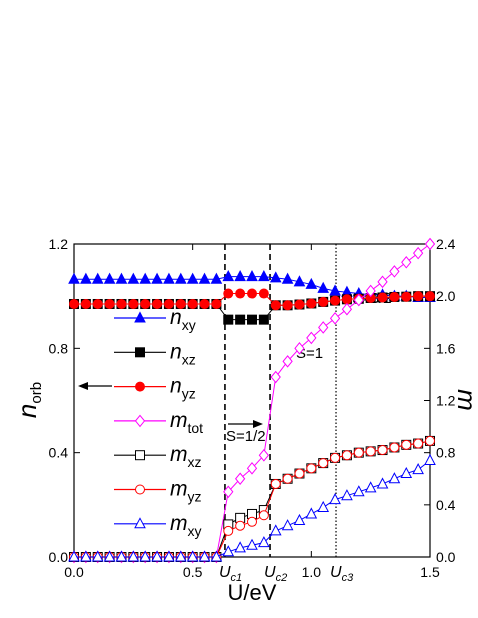 Image resolution: width=478 pixels, height=618 pixels. Describe the element at coordinates (446, 401) in the screenshot. I see `y2-tick-label: 1.2` at that location.